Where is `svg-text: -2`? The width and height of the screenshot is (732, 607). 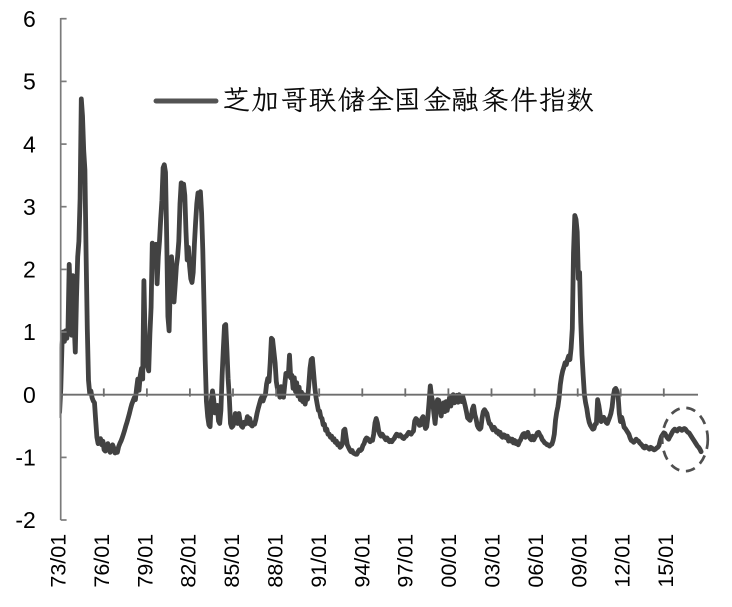 svg-text: -2 is located at coordinates (25, 520).